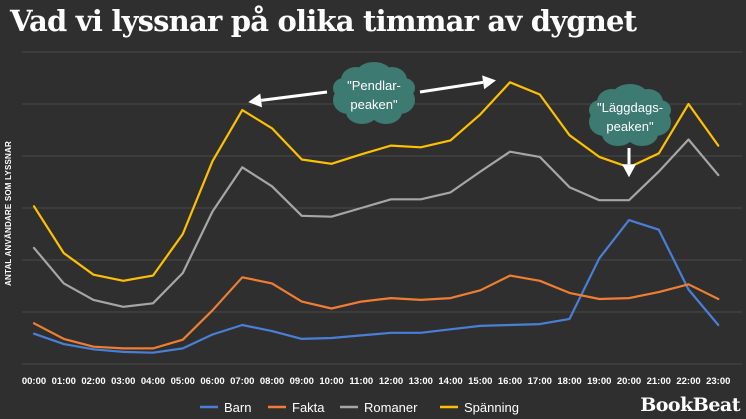 The height and width of the screenshot is (419, 746). I want to click on annotation-arrow-morning, so click(288, 99).